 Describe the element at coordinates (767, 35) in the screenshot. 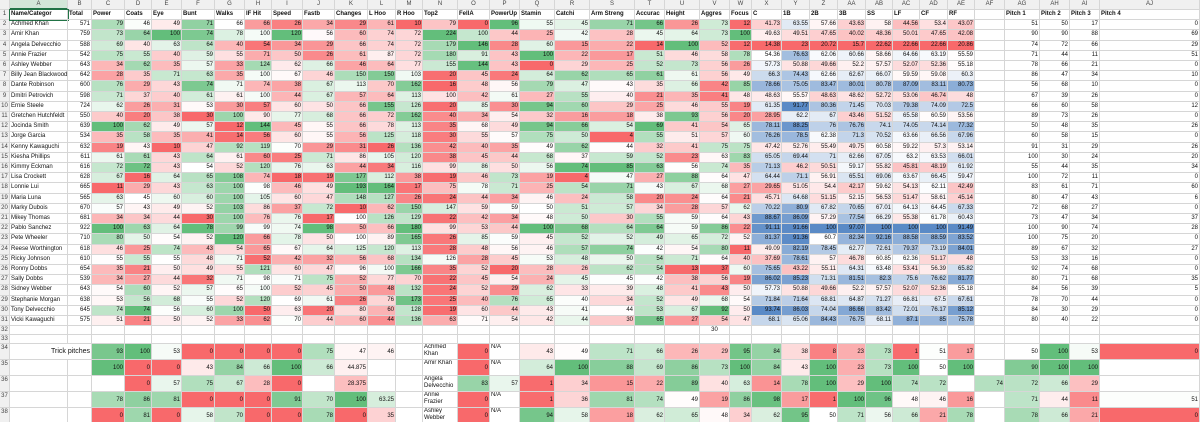

I see `position-cell: 49.63` at that location.